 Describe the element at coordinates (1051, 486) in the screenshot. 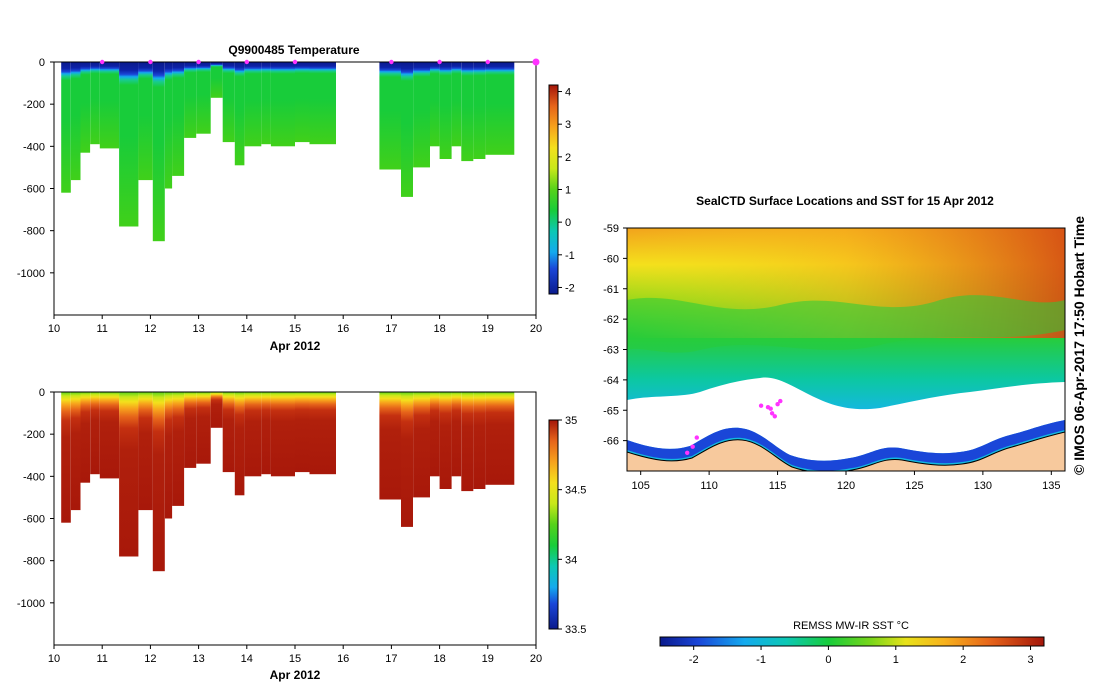

I see `map-x-tick-label: 135` at that location.